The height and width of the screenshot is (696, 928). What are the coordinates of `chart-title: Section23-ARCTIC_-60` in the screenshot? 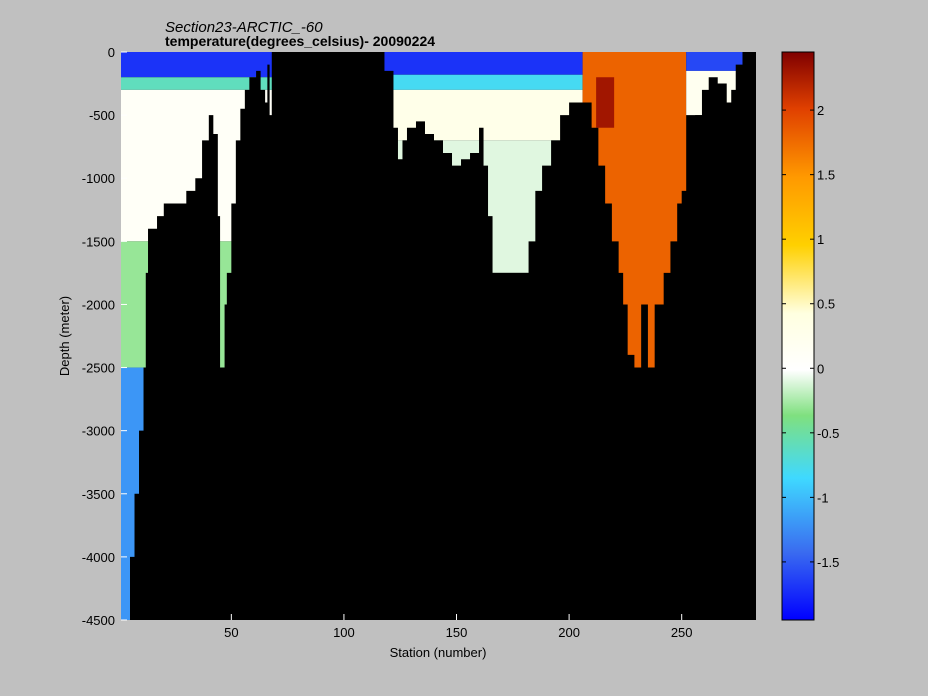 It's located at (244, 27).